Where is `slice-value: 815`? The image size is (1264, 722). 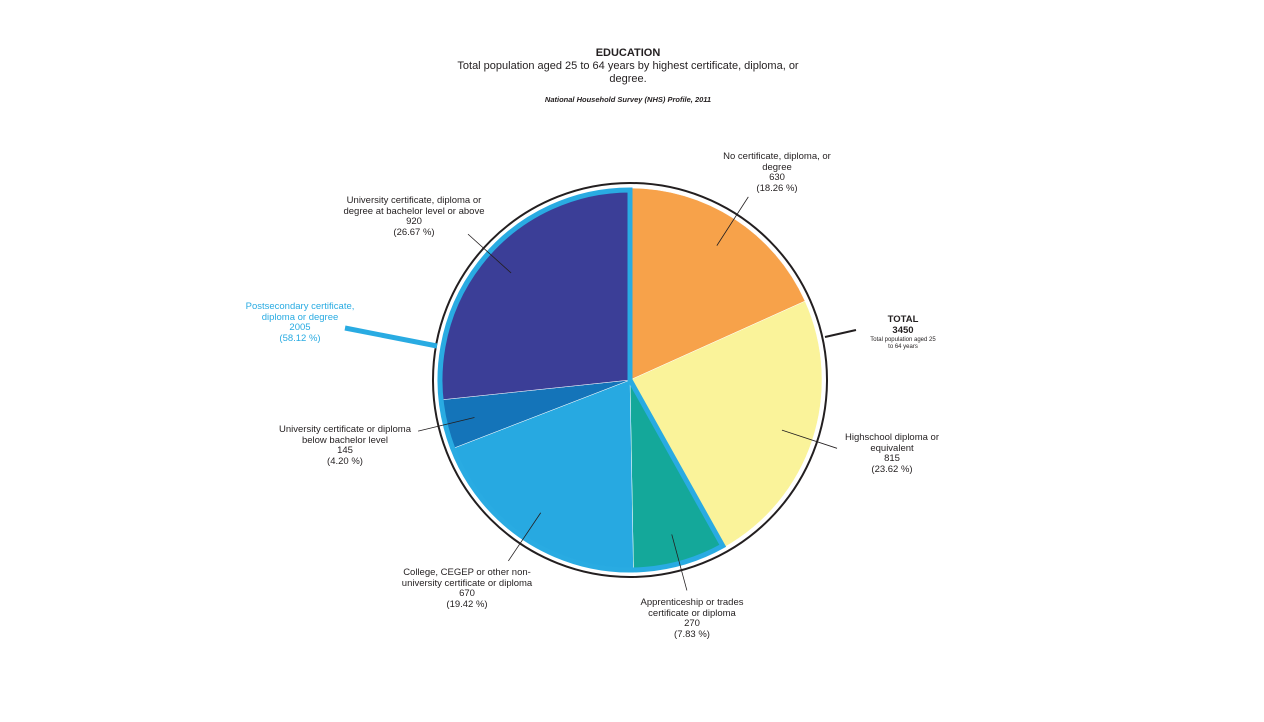
slice-value: 815 is located at coordinates (892, 458).